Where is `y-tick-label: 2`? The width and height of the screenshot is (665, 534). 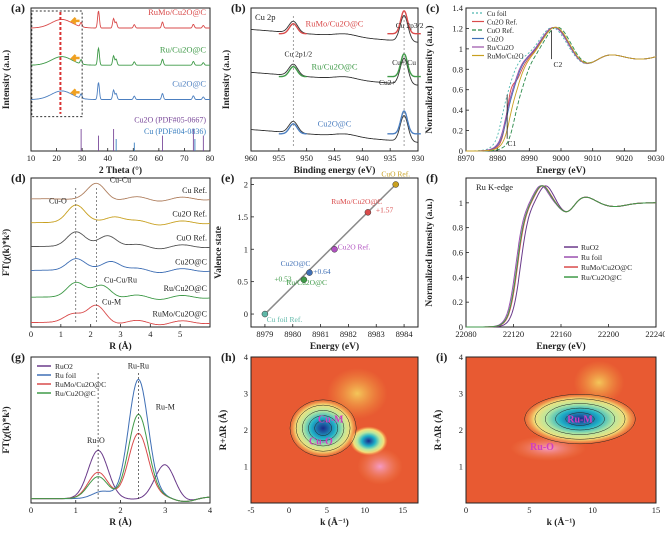
y-tick-label: 2 is located at coordinates (246, 184).